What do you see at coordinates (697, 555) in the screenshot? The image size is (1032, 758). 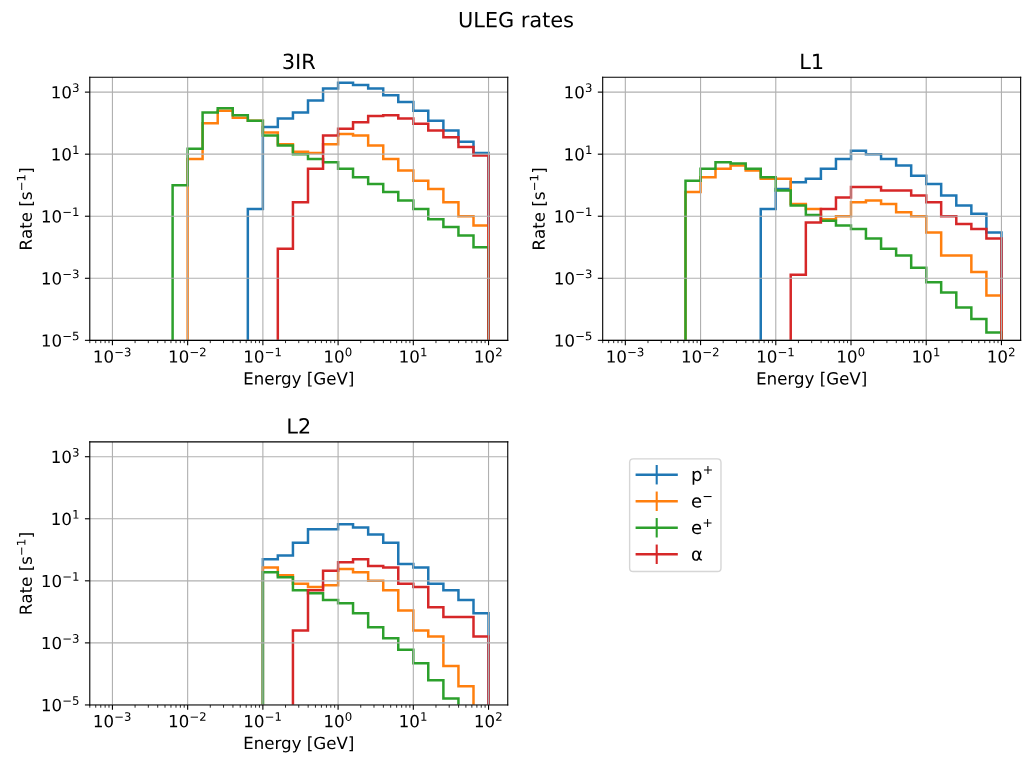 I see `legend-label: α` at bounding box center [697, 555].